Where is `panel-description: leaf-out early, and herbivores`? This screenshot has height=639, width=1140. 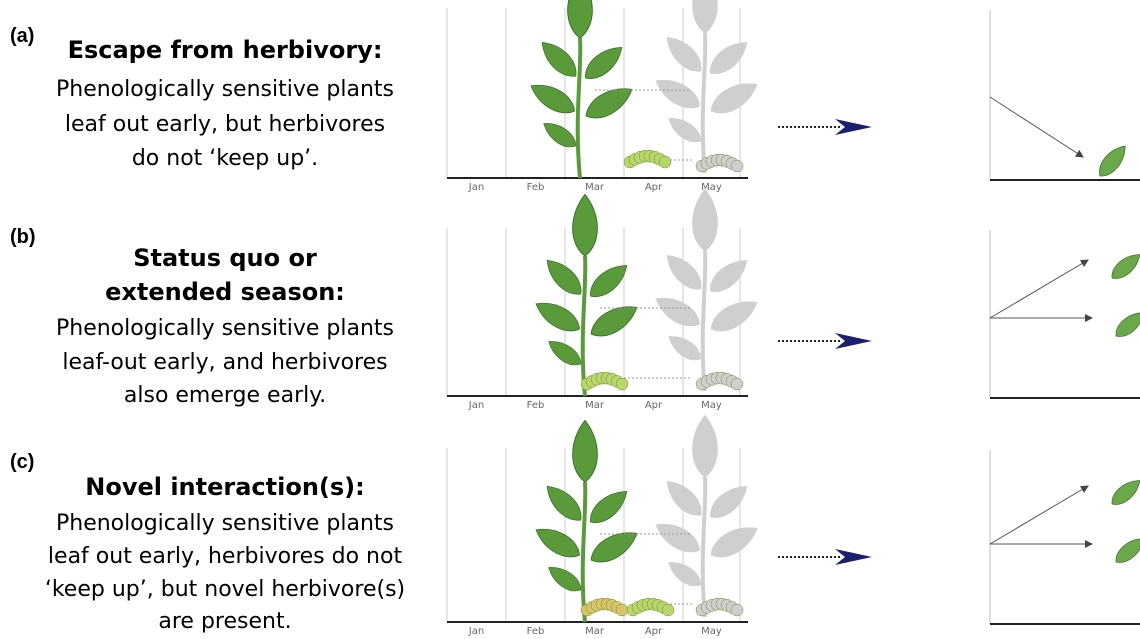 panel-description: leaf-out early, and herbivores is located at coordinates (224, 362).